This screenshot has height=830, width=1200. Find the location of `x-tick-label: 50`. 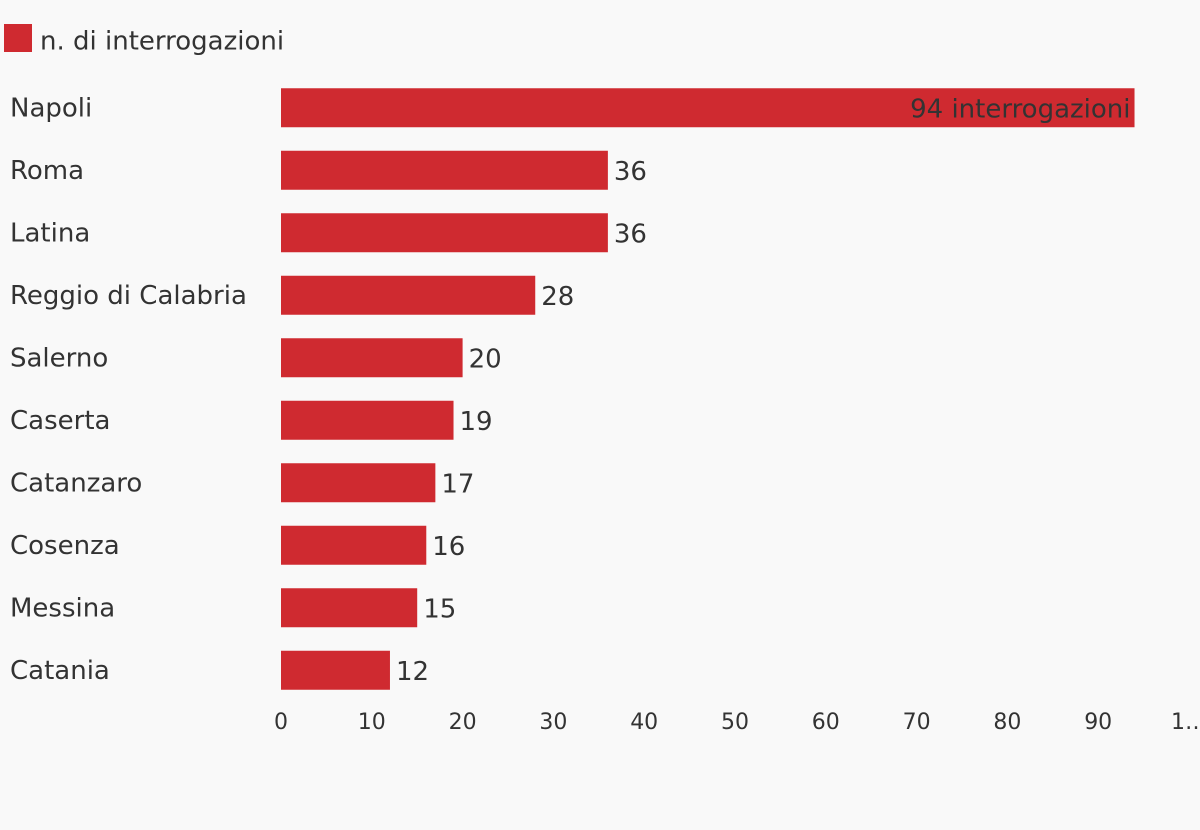

x-tick-label: 50 is located at coordinates (735, 722).